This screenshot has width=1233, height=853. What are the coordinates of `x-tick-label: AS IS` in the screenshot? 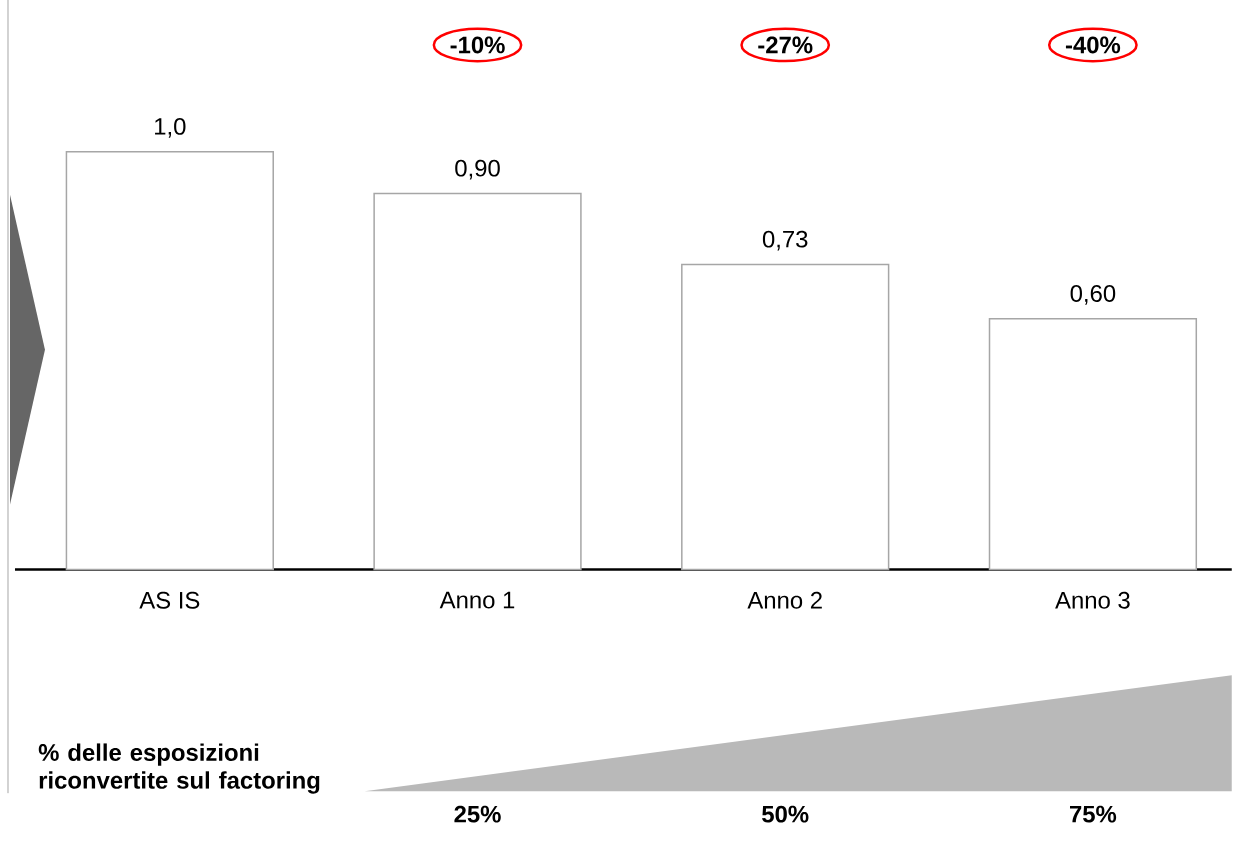 It's located at (169, 600).